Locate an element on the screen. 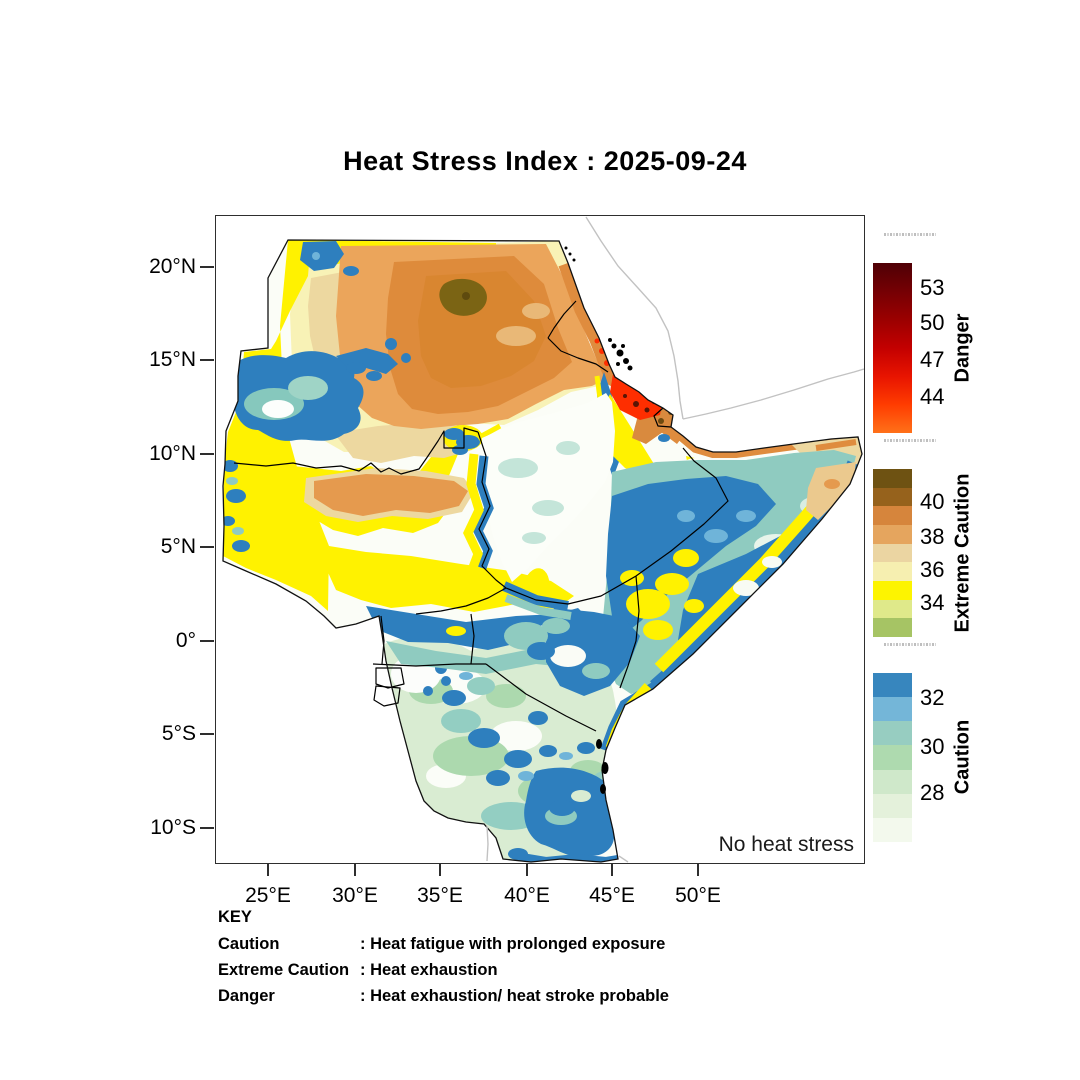 This screenshot has height=1080, width=1080. legend-tick-label: 44 is located at coordinates (932, 396).